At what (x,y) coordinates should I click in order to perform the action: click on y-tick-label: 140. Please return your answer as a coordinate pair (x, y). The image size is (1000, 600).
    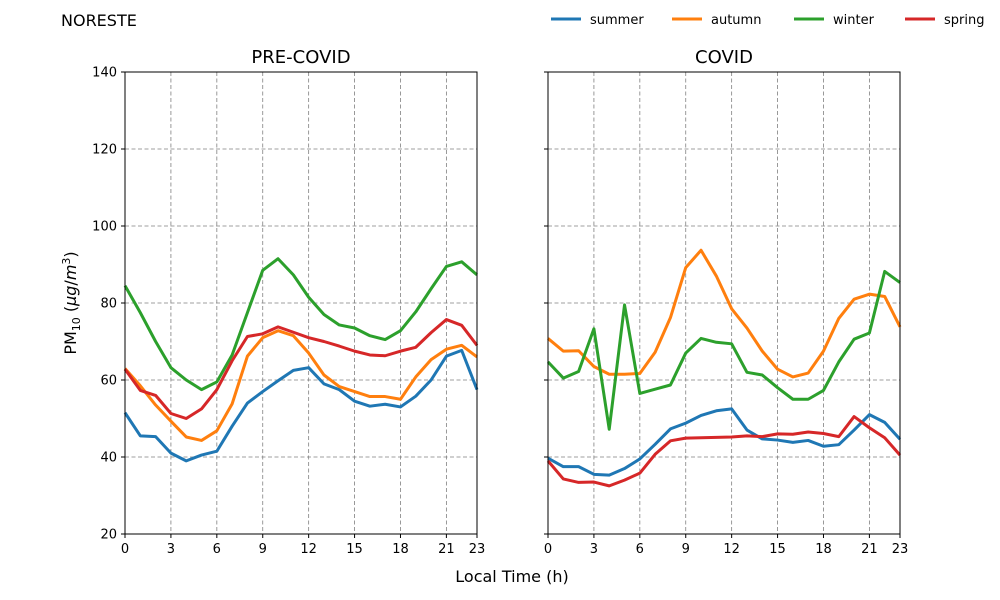
    Looking at the image, I should click on (104, 73).